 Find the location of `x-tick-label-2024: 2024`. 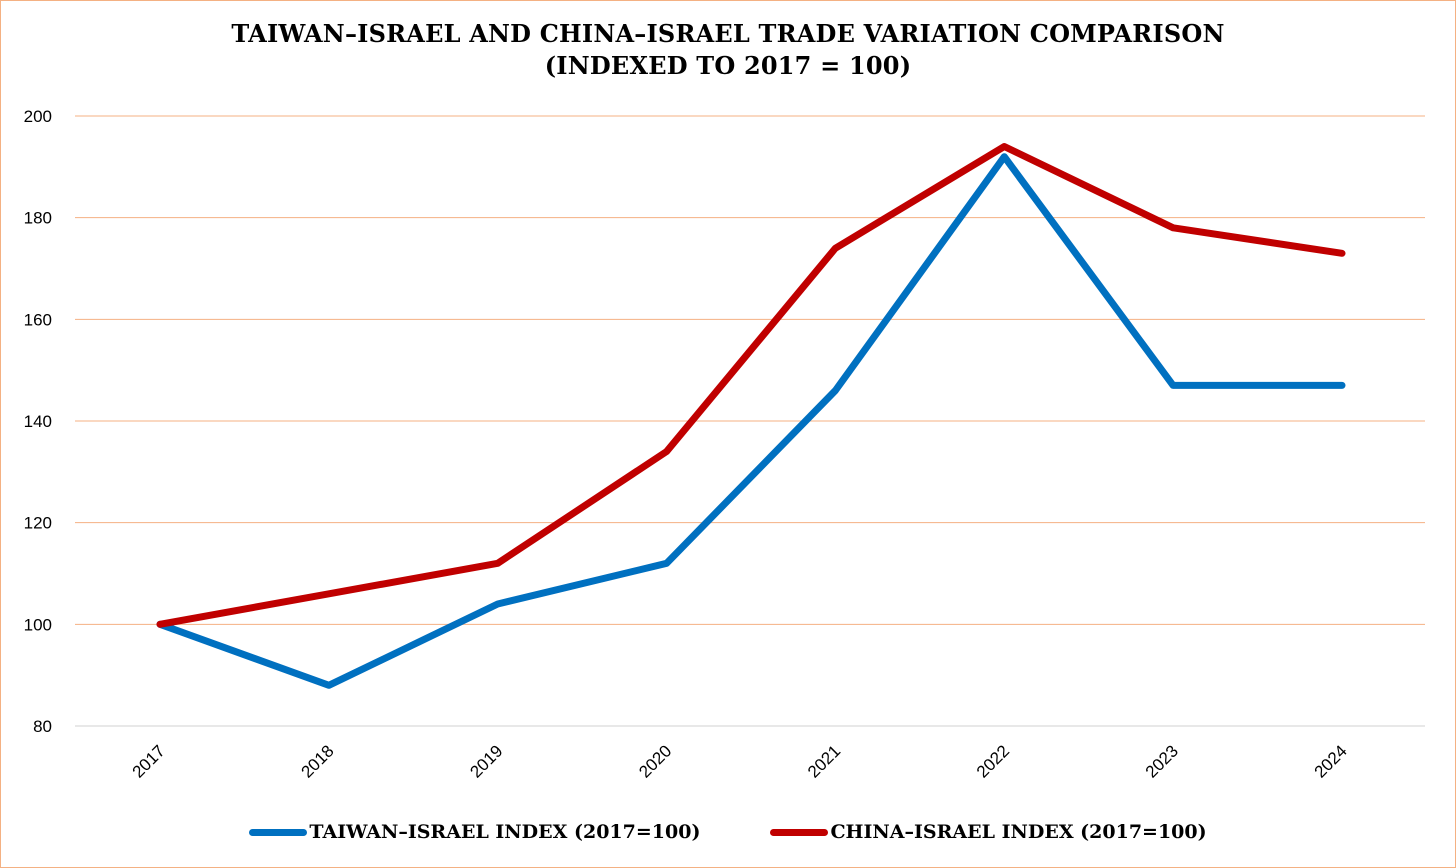

x-tick-label-2024: 2024 is located at coordinates (1331, 761).